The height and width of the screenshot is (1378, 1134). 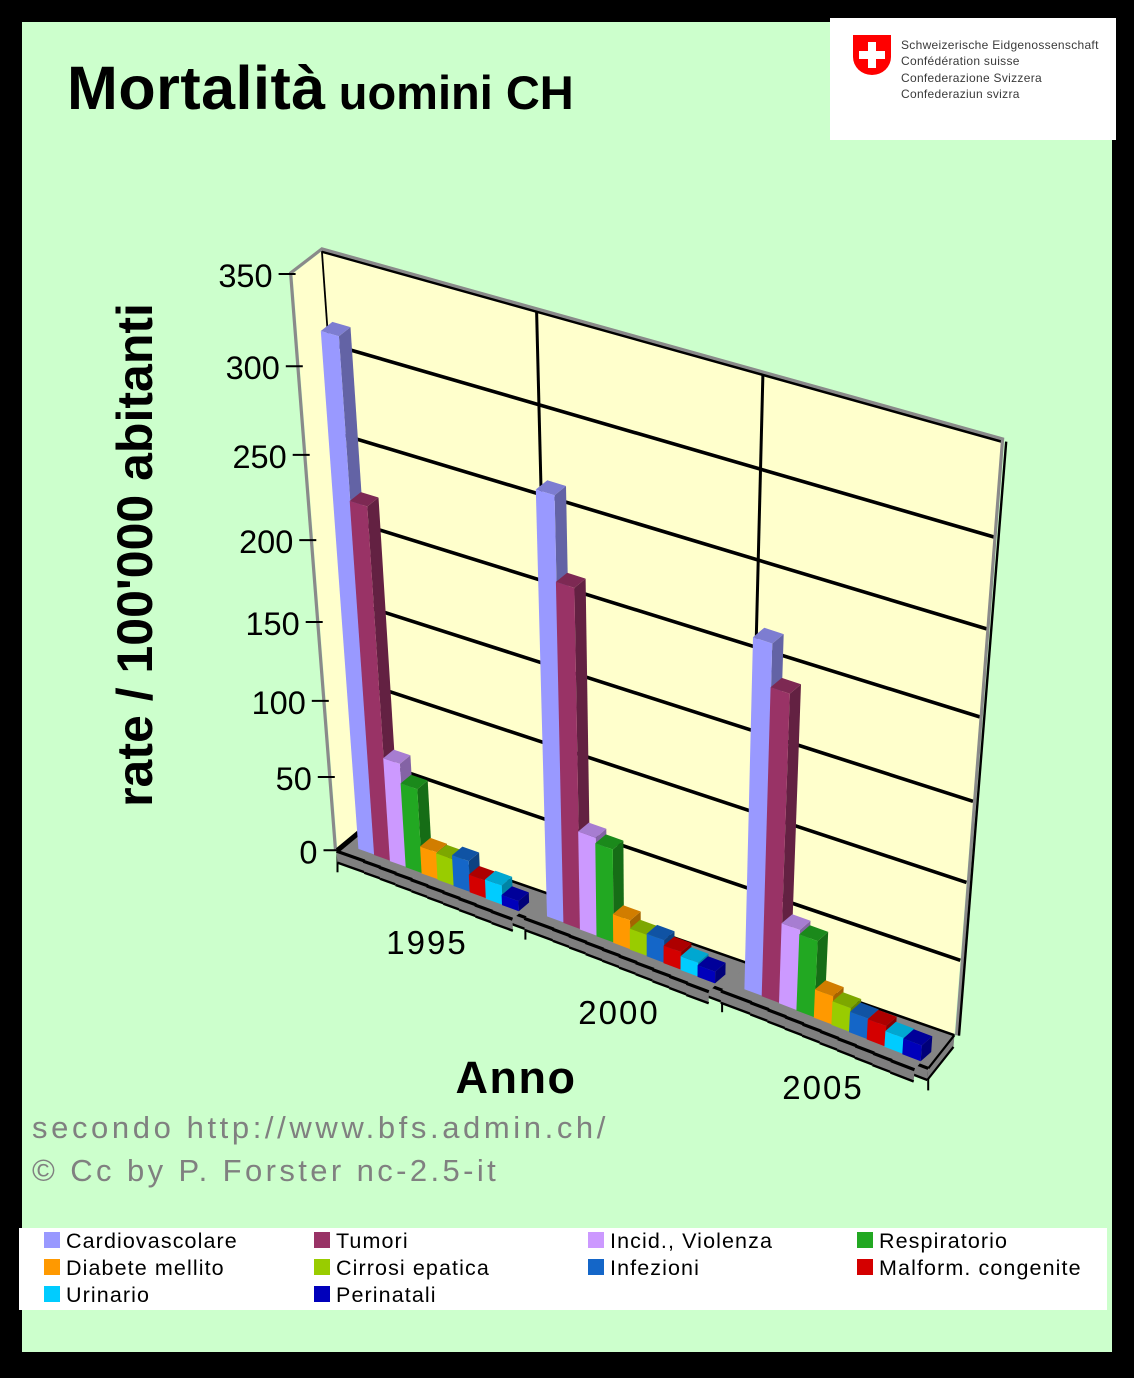 What do you see at coordinates (253, 368) in the screenshot?
I see `svg-text: 300` at bounding box center [253, 368].